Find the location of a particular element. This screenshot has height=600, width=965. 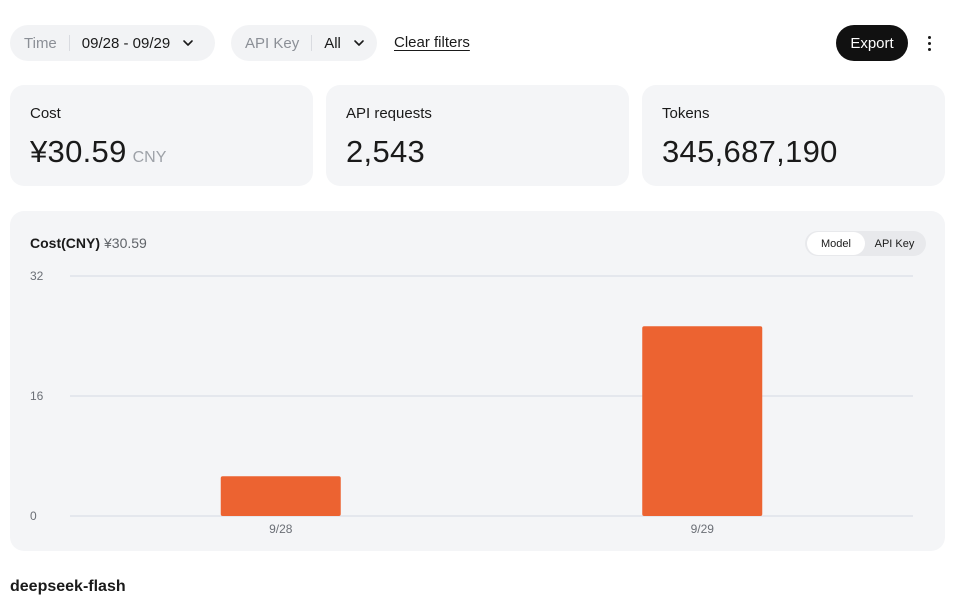

cost-card: Cost ¥30.59 CNY is located at coordinates (161, 135).